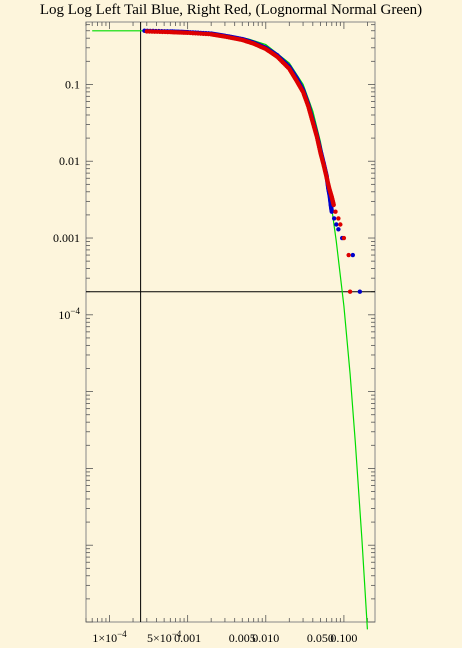 The image size is (462, 648). What do you see at coordinates (164, 637) in the screenshot?
I see `x-tick-label: 5×10⁻⁴` at bounding box center [164, 637].